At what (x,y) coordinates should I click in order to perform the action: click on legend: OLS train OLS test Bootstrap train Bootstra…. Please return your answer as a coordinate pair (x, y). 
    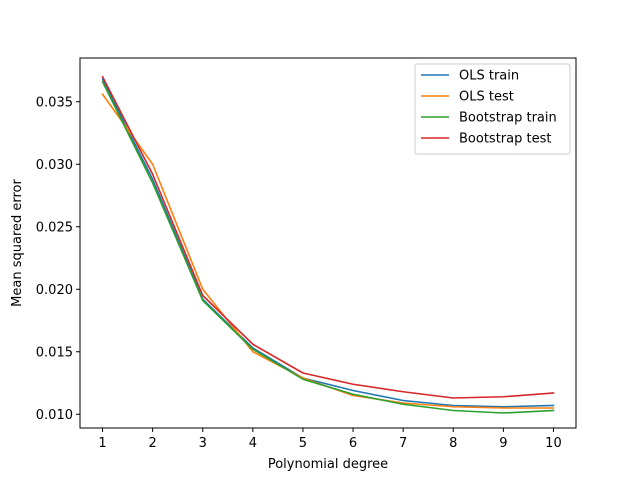
    Looking at the image, I should click on (492, 109).